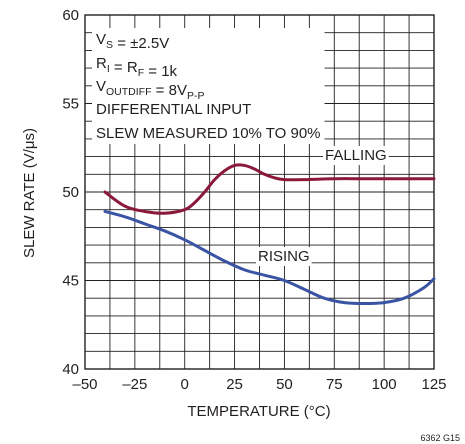  Describe the element at coordinates (173, 109) in the screenshot. I see `condition-line: DIFFERENTIAL INPUT` at that location.